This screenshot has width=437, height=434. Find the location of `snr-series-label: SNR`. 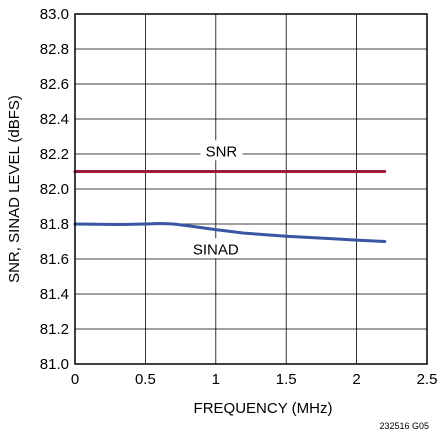

snr-series-label: SNR is located at coordinates (222, 151).